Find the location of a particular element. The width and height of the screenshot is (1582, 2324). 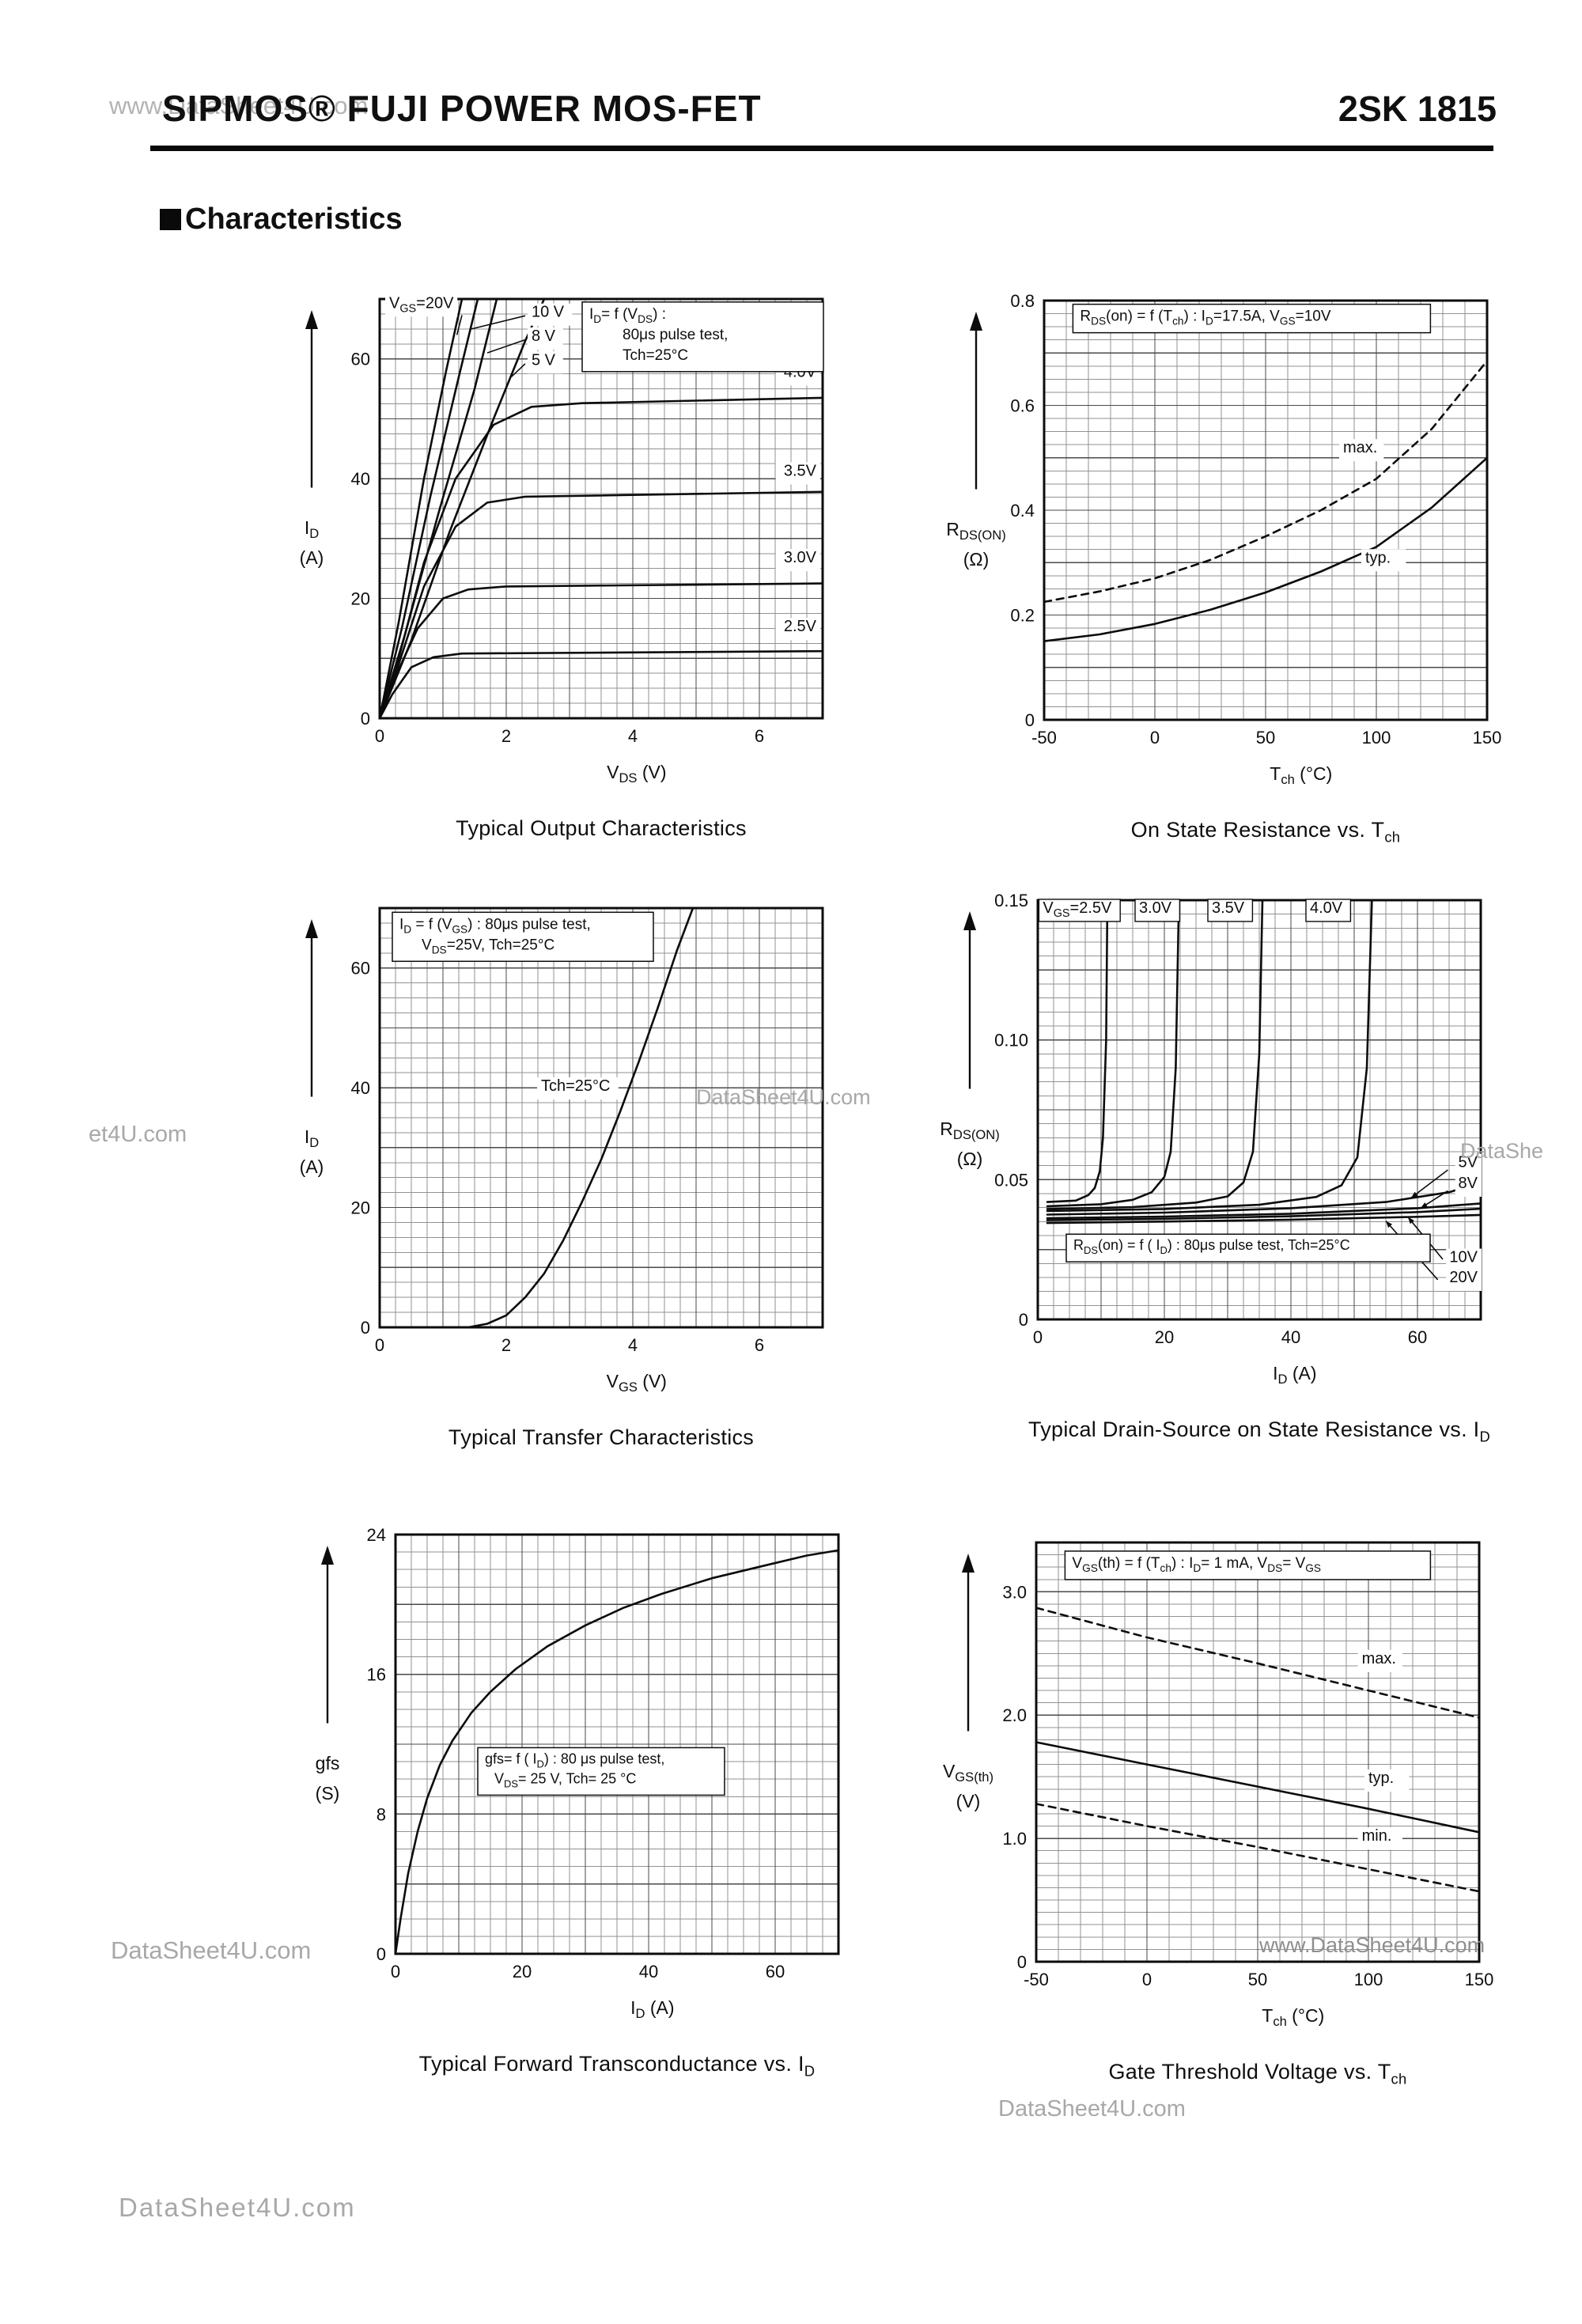

svg-text: 20V is located at coordinates (1464, 1277).